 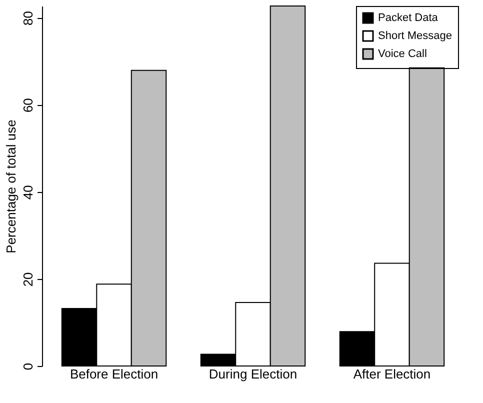 What do you see at coordinates (28, 105) in the screenshot?
I see `y-tick-label: 60` at bounding box center [28, 105].